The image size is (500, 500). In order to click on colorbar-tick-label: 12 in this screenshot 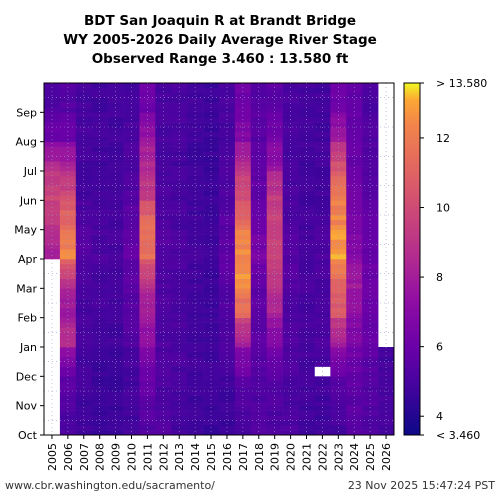, I will do `click(443, 138)`.